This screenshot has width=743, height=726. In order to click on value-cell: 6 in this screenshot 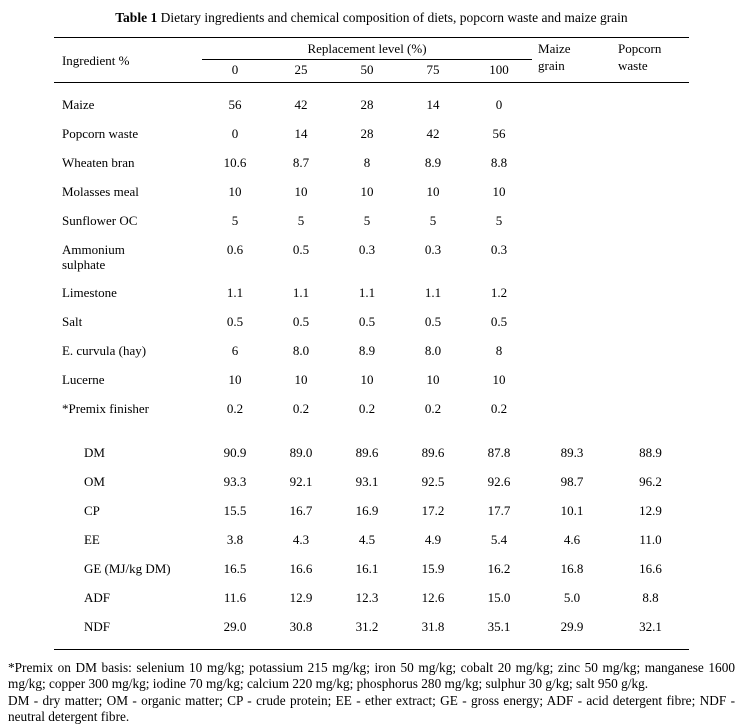, I will do `click(235, 351)`.